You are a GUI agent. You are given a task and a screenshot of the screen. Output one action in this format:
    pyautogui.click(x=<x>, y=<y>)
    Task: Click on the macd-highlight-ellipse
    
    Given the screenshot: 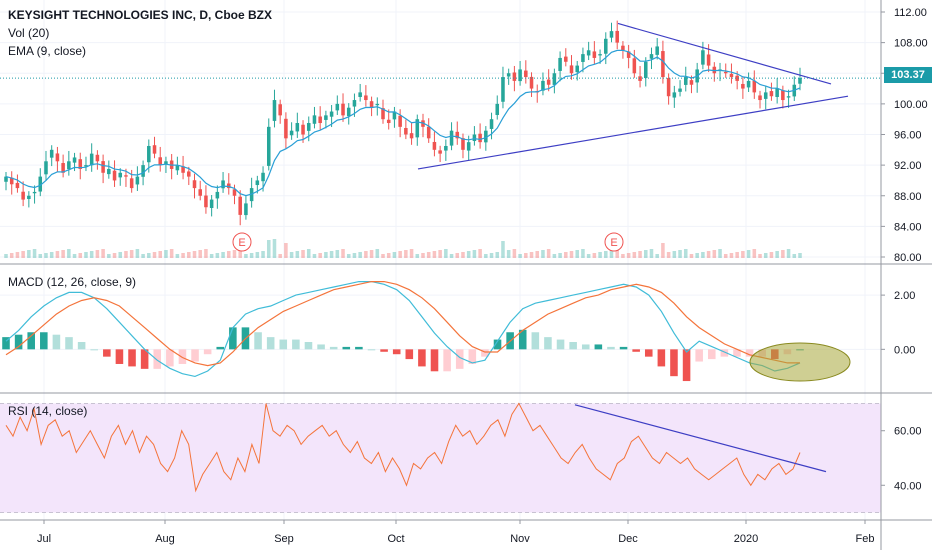 What is the action you would take?
    pyautogui.click(x=800, y=362)
    